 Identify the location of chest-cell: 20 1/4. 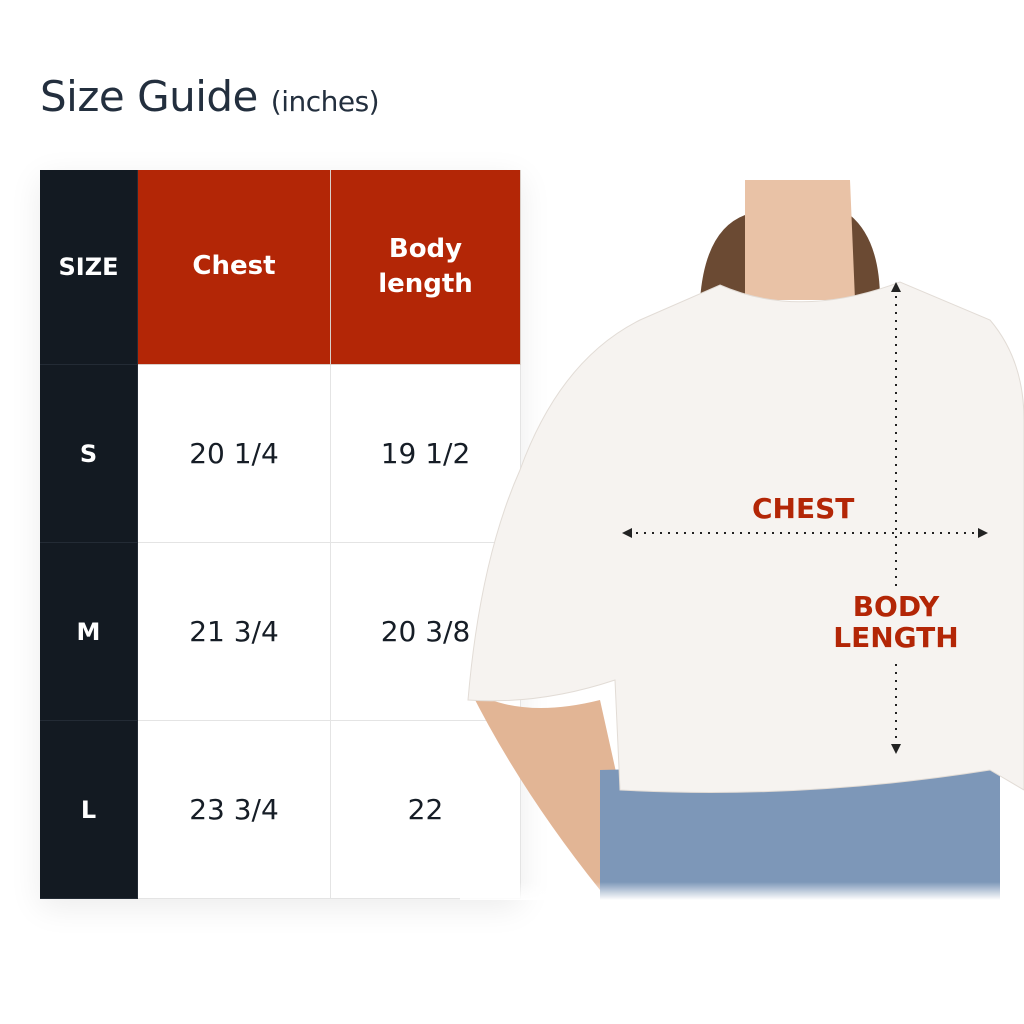
(234, 454).